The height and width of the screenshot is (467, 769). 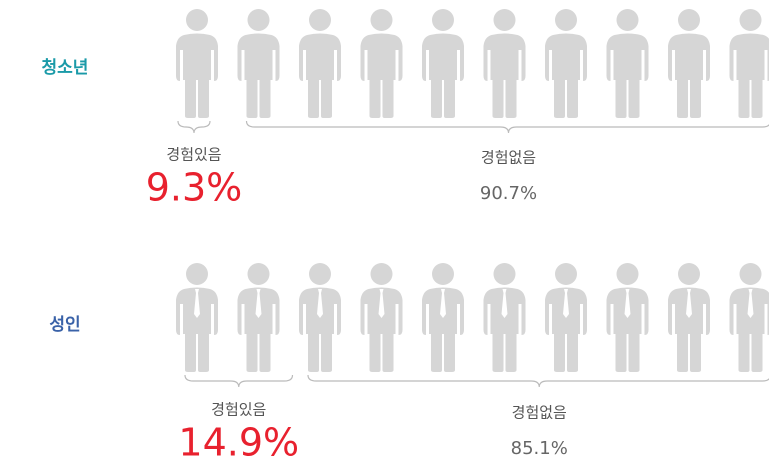 What do you see at coordinates (238, 443) in the screenshot?
I see `value-label: 14.9%` at bounding box center [238, 443].